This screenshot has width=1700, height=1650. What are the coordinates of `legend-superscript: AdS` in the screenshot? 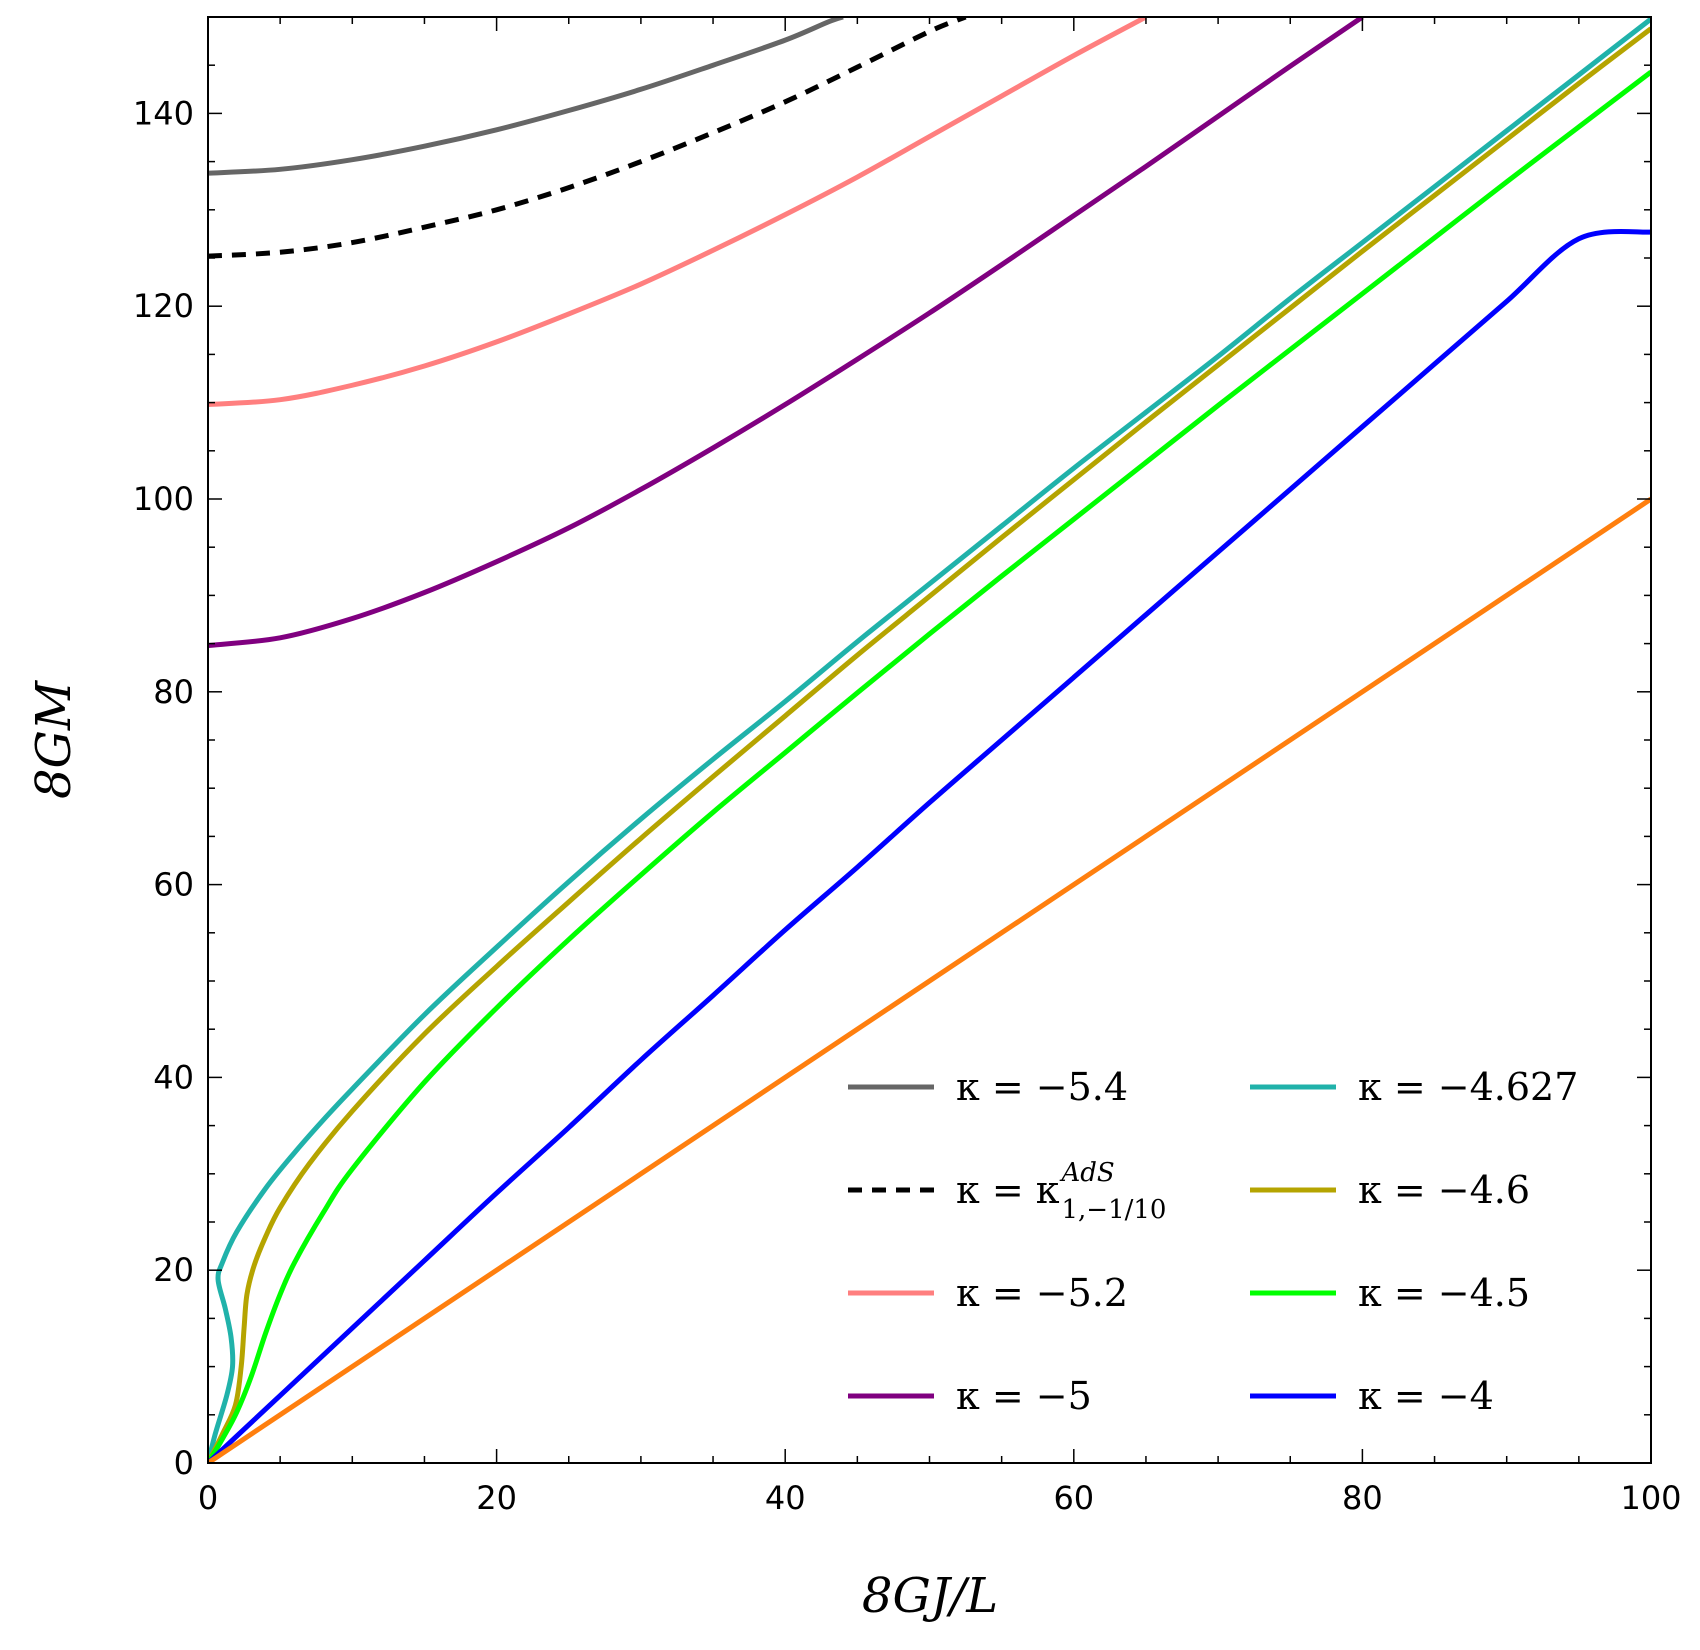 It's located at (1087, 1173).